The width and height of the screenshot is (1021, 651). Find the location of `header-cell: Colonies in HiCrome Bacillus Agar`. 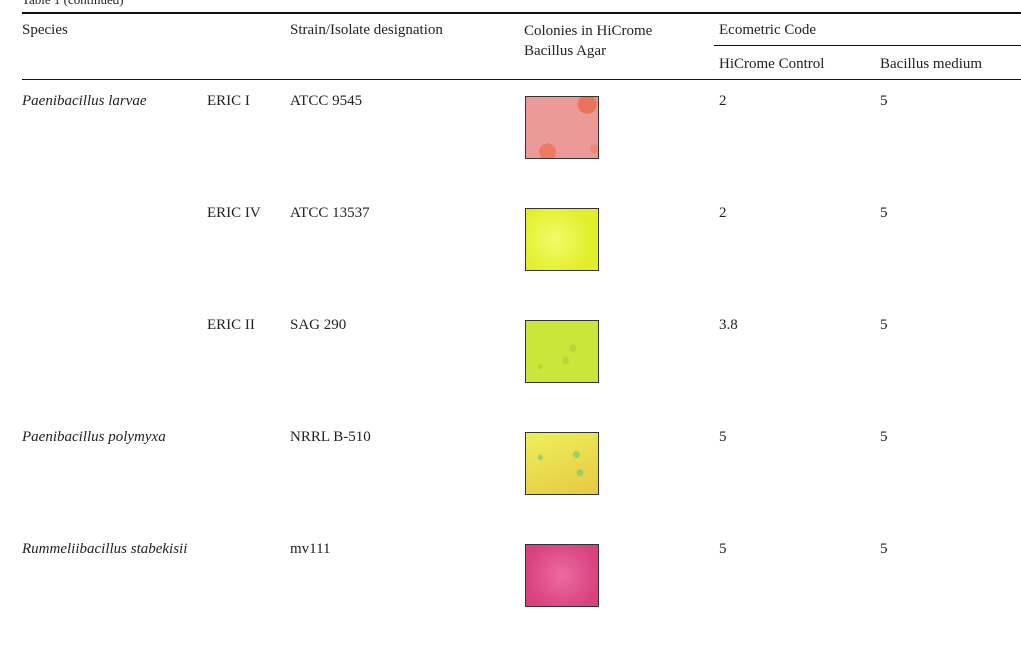

header-cell: Colonies in HiCrome Bacillus Agar is located at coordinates (588, 41).